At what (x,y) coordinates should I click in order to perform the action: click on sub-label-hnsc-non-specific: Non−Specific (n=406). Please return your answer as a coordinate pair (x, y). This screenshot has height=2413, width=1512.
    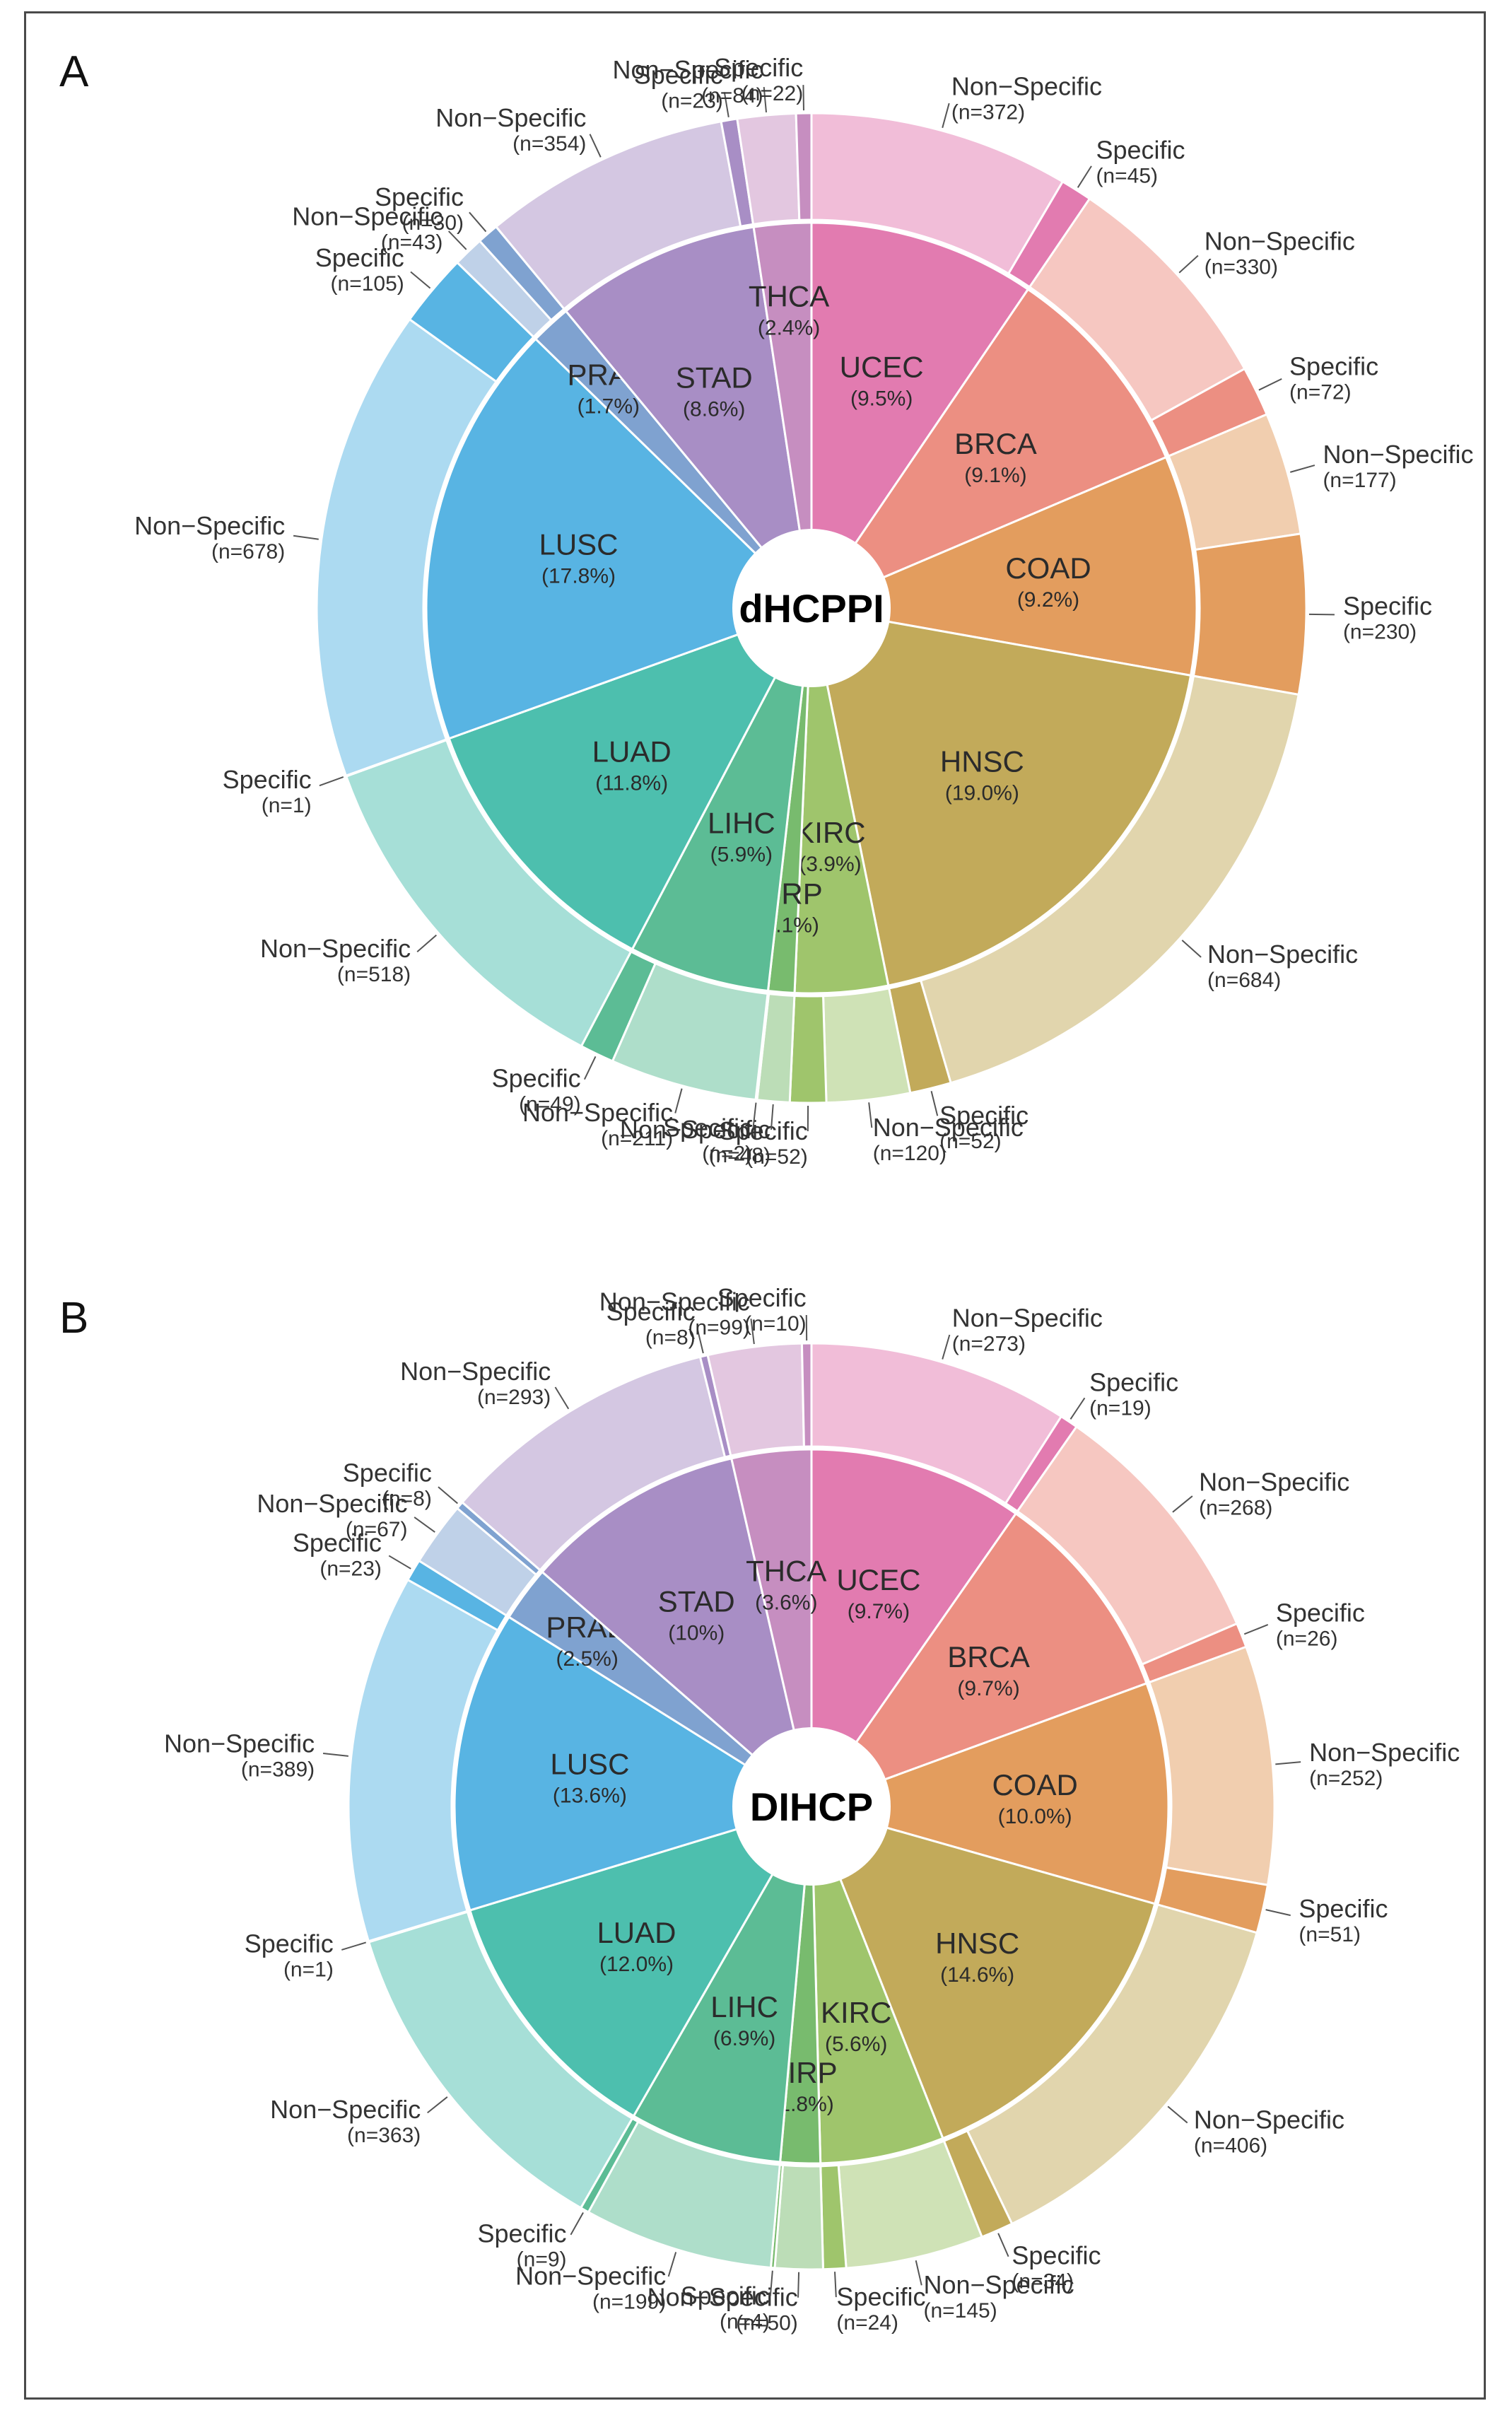
    Looking at the image, I should click on (1269, 2131).